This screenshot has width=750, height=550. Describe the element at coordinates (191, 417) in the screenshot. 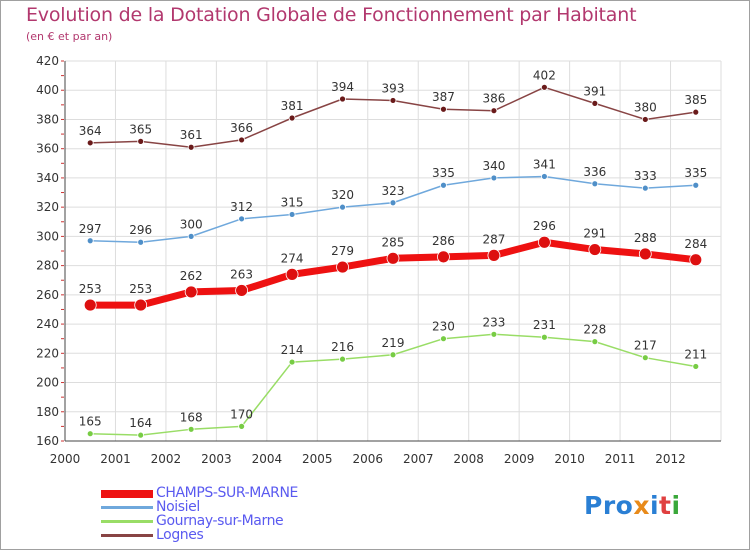

I see `data-label: 168` at that location.